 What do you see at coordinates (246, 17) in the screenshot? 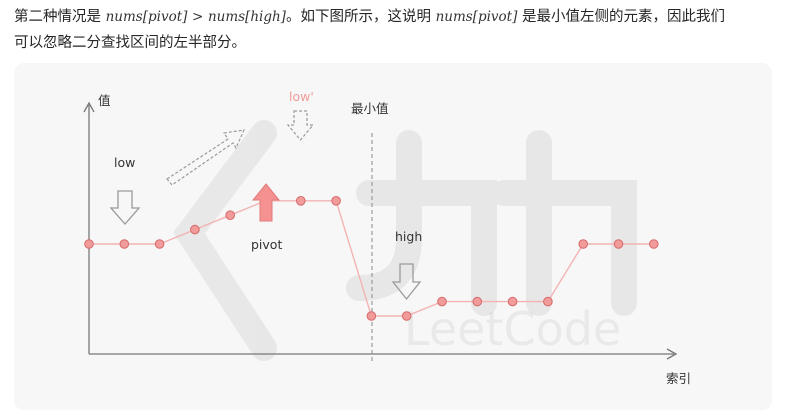
I see `math-nums-high: nums[high]` at bounding box center [246, 17].